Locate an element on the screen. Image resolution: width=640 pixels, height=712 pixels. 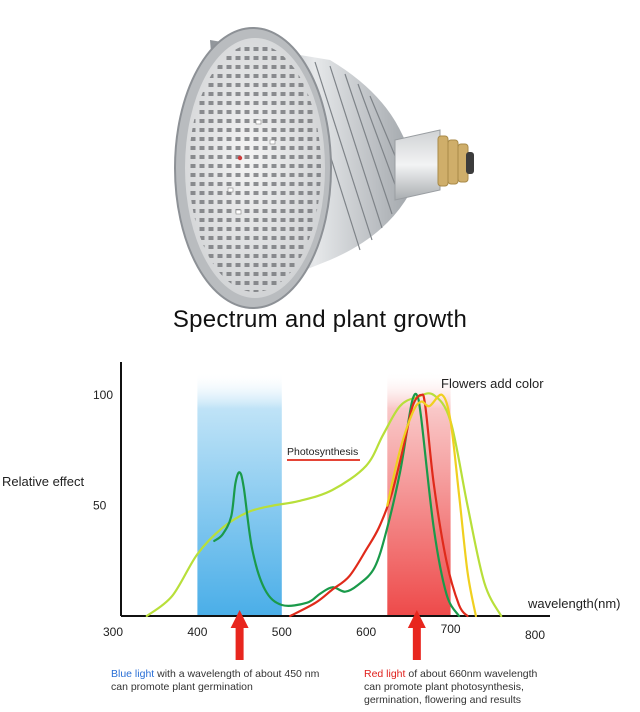
series-line-green is located at coordinates (337, 505).